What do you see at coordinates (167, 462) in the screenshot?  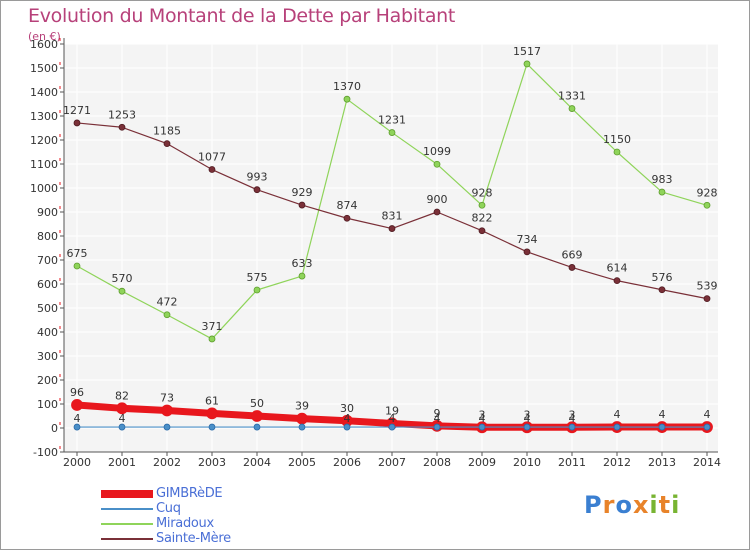 I see `x-tick-label: 2002` at bounding box center [167, 462].